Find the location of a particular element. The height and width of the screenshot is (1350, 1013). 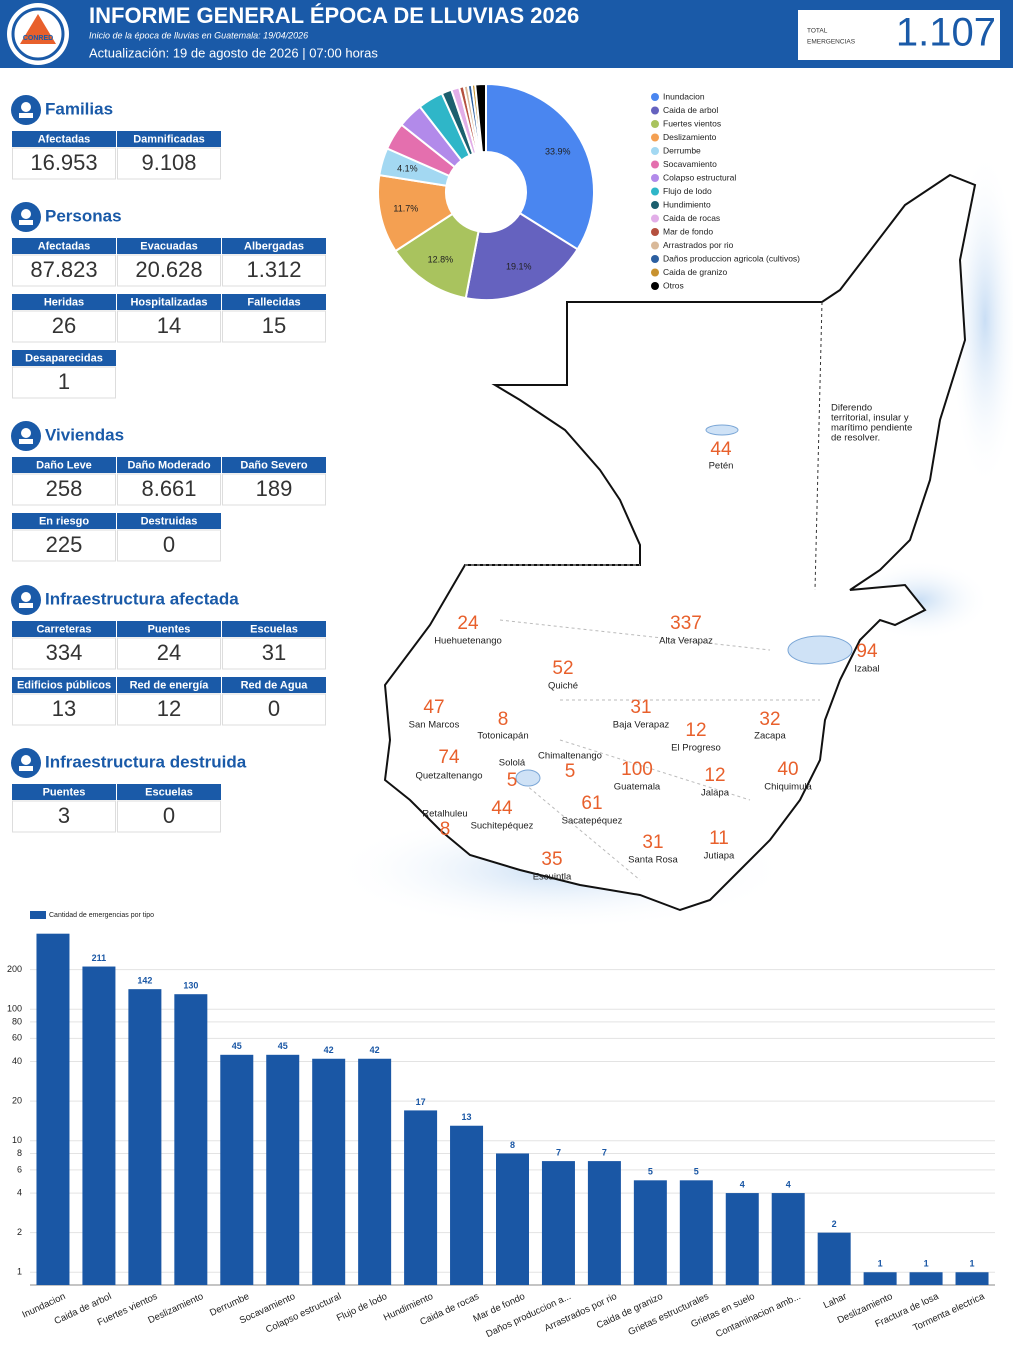

department-name: Suchitepéquez is located at coordinates (502, 826).